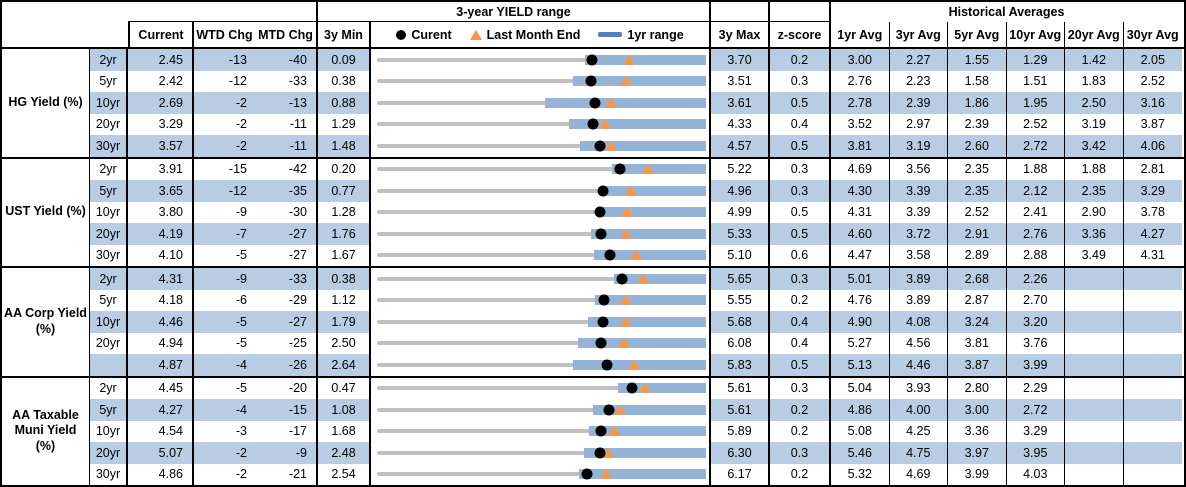  Describe the element at coordinates (740, 191) in the screenshot. I see `3y-max-cell: 4.96` at that location.